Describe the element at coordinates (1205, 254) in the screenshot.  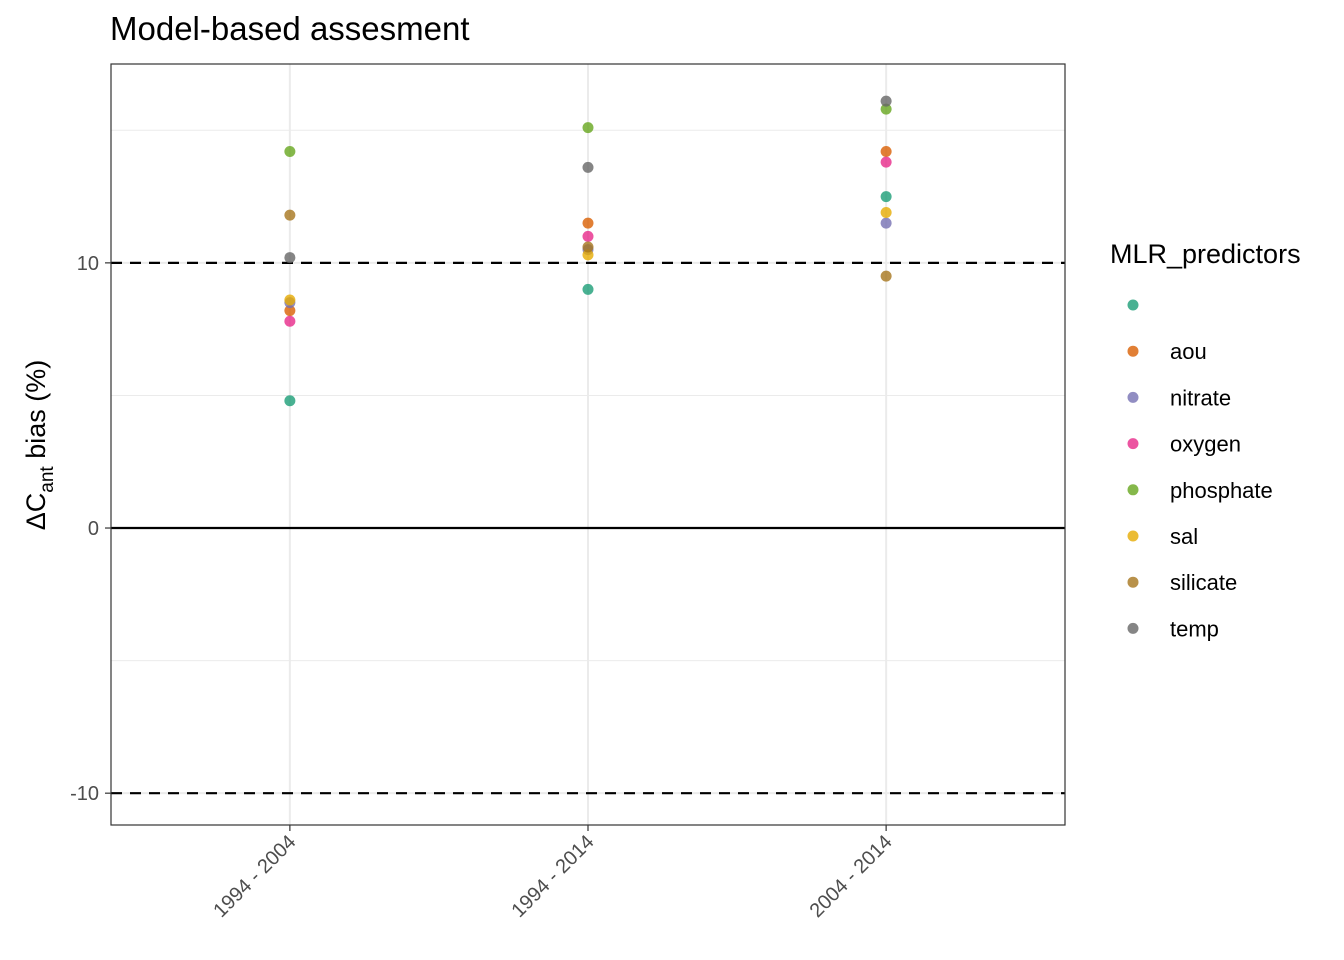
I see `legend-title: MLR_predictors` at that location.